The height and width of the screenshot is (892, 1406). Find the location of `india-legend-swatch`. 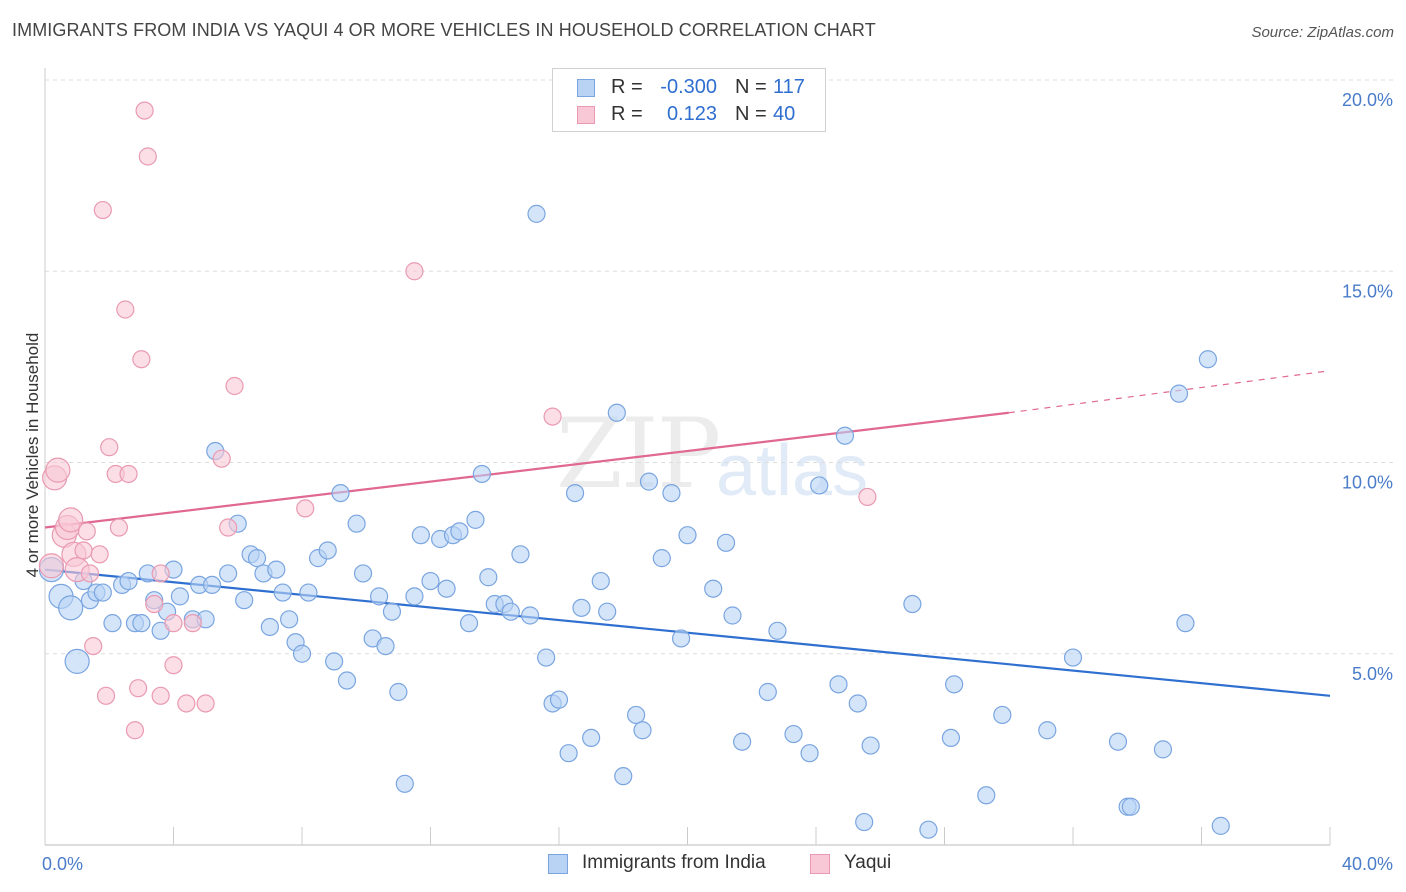

india-legend-swatch is located at coordinates (558, 864).